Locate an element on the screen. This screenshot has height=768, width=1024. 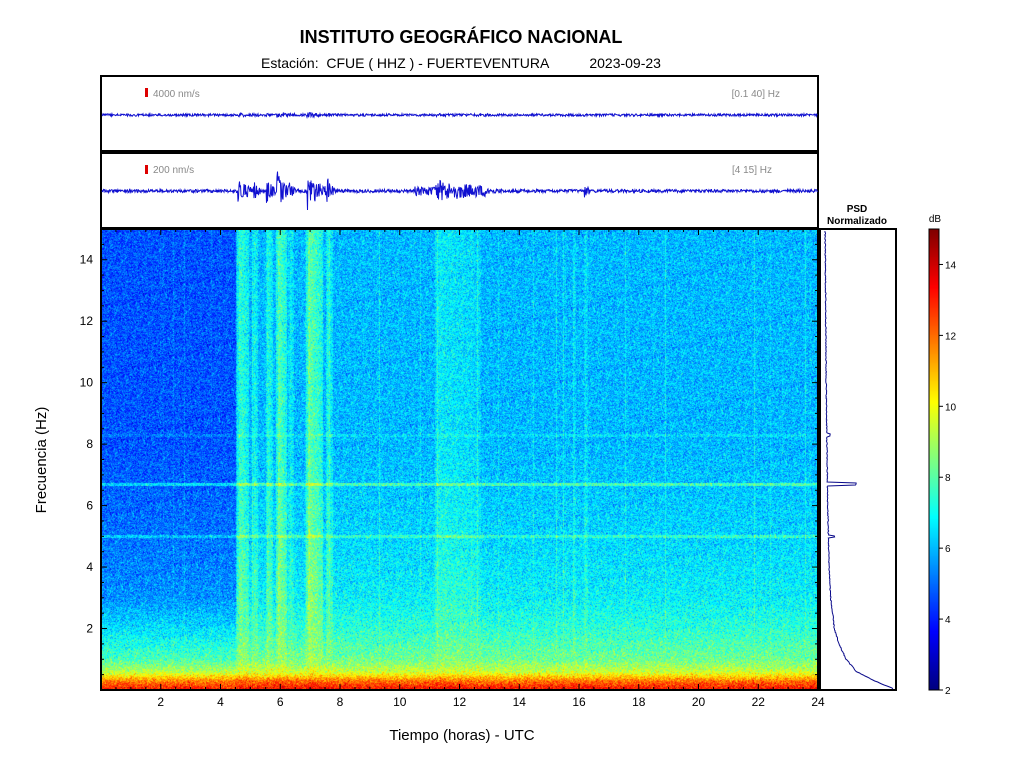
colorbar-ticks: 2 4 6 8 10 12 14 is located at coordinates (948, 478).